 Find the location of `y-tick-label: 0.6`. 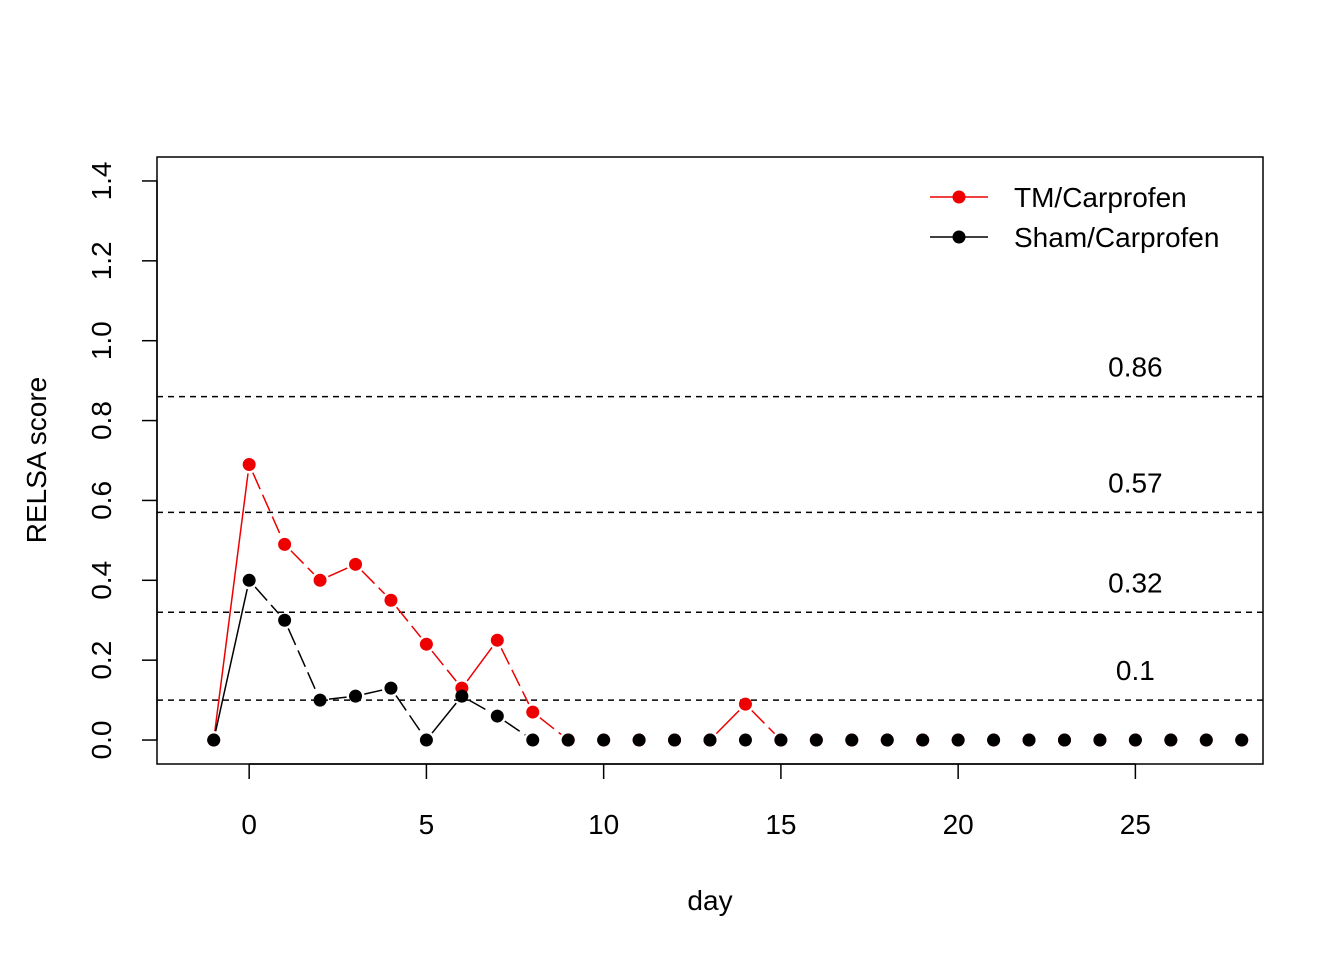

y-tick-label: 0.6 is located at coordinates (101, 500).